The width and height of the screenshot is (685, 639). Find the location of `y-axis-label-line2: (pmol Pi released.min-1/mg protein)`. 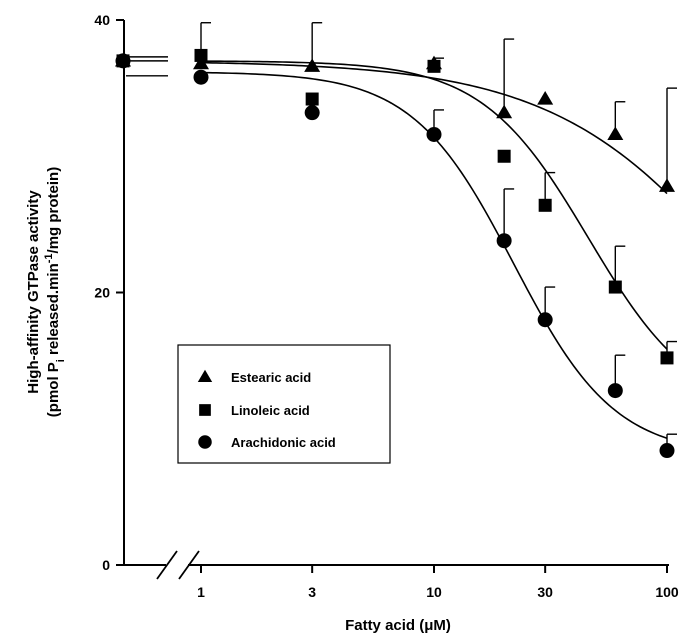

y-axis-label-line2: (pmol Pi released.min-1/mg protein) is located at coordinates (55, 292).